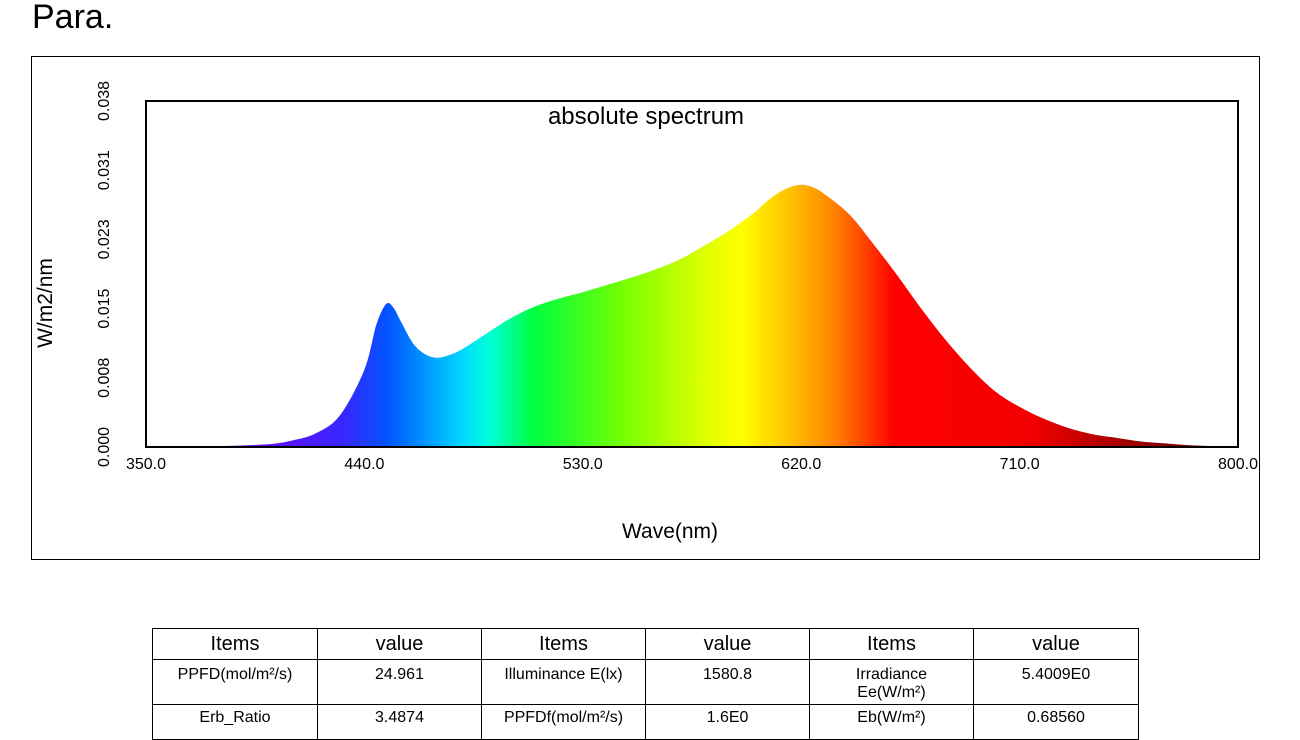 Image resolution: width=1300 pixels, height=740 pixels. What do you see at coordinates (73, 18) in the screenshot?
I see `page-heading: Para.` at bounding box center [73, 18].